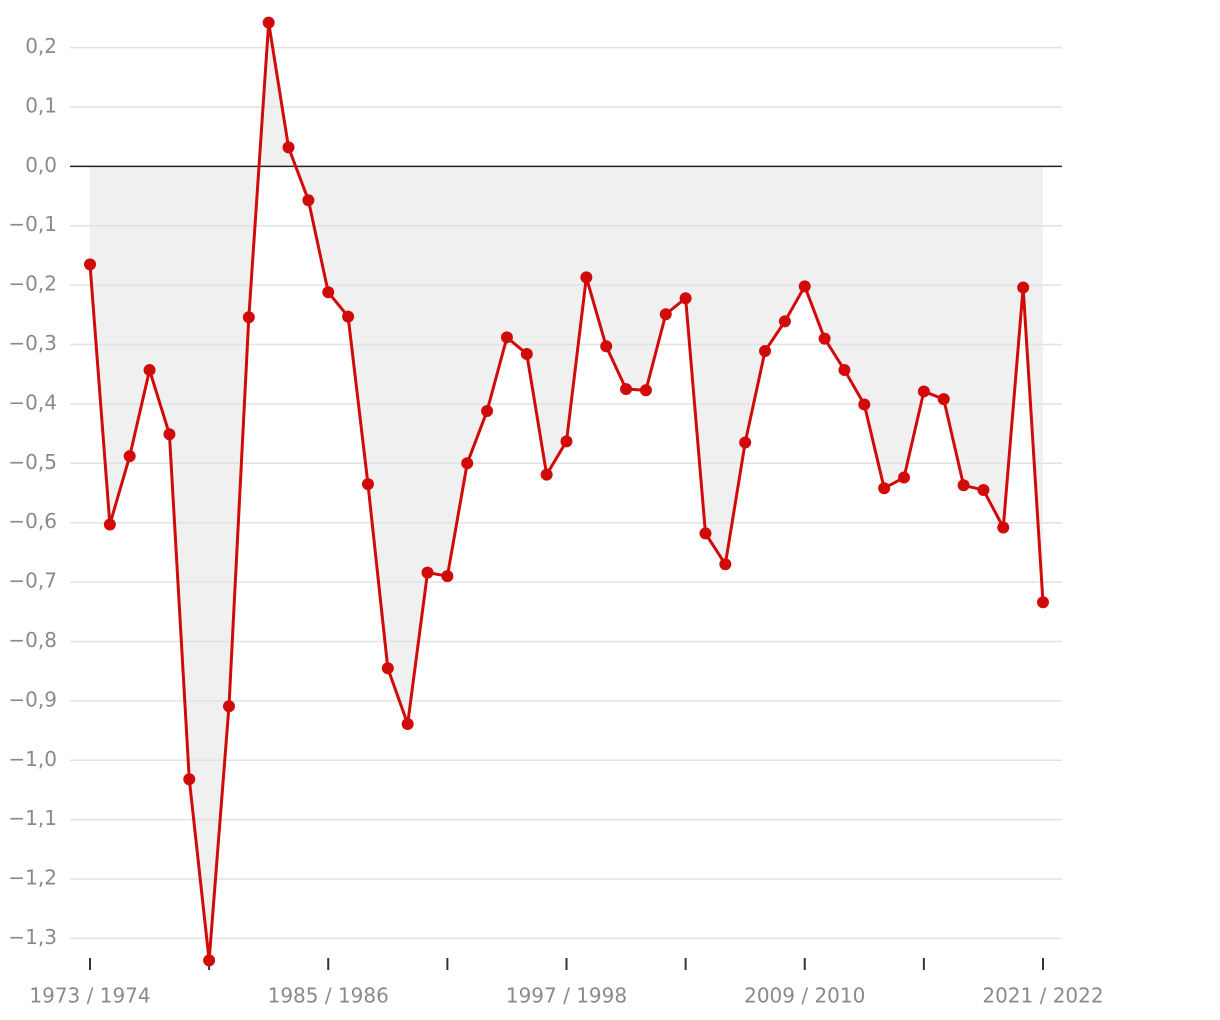 Image resolution: width=1220 pixels, height=1020 pixels. Describe the element at coordinates (41, 165) in the screenshot. I see `y-tick-label: 0,0` at that location.